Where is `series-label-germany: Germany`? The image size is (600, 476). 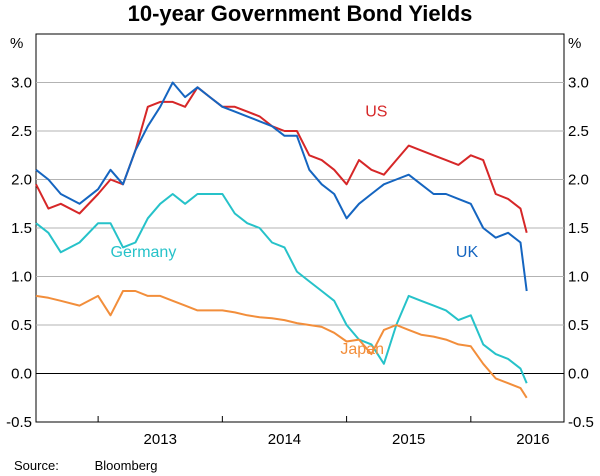 series-label-germany: Germany is located at coordinates (144, 252).